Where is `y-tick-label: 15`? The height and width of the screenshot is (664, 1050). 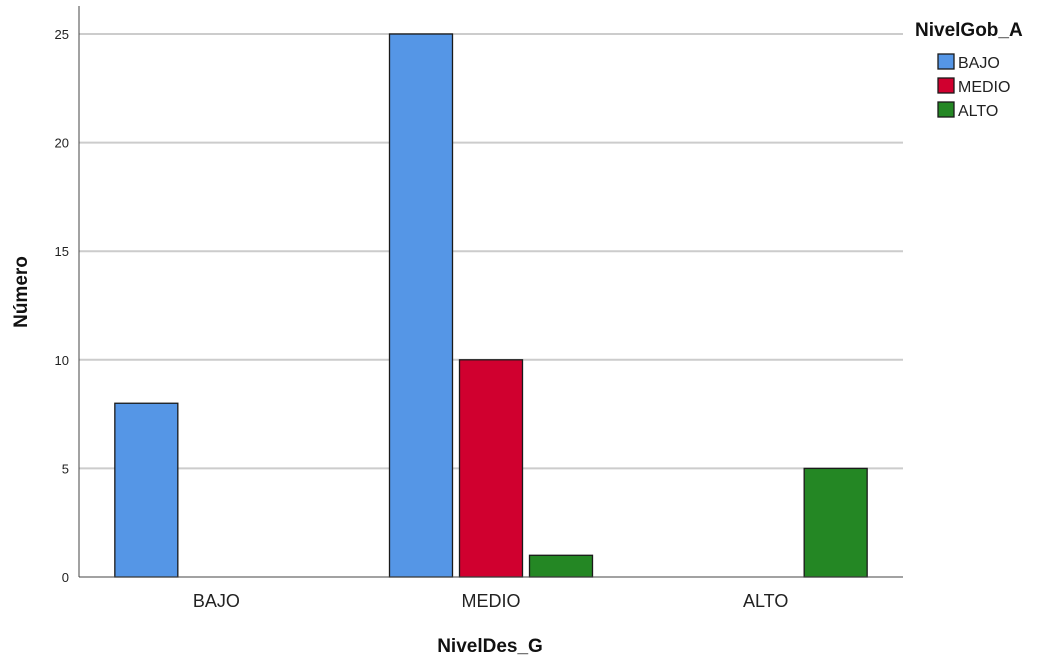 y-tick-label: 15 is located at coordinates (62, 251).